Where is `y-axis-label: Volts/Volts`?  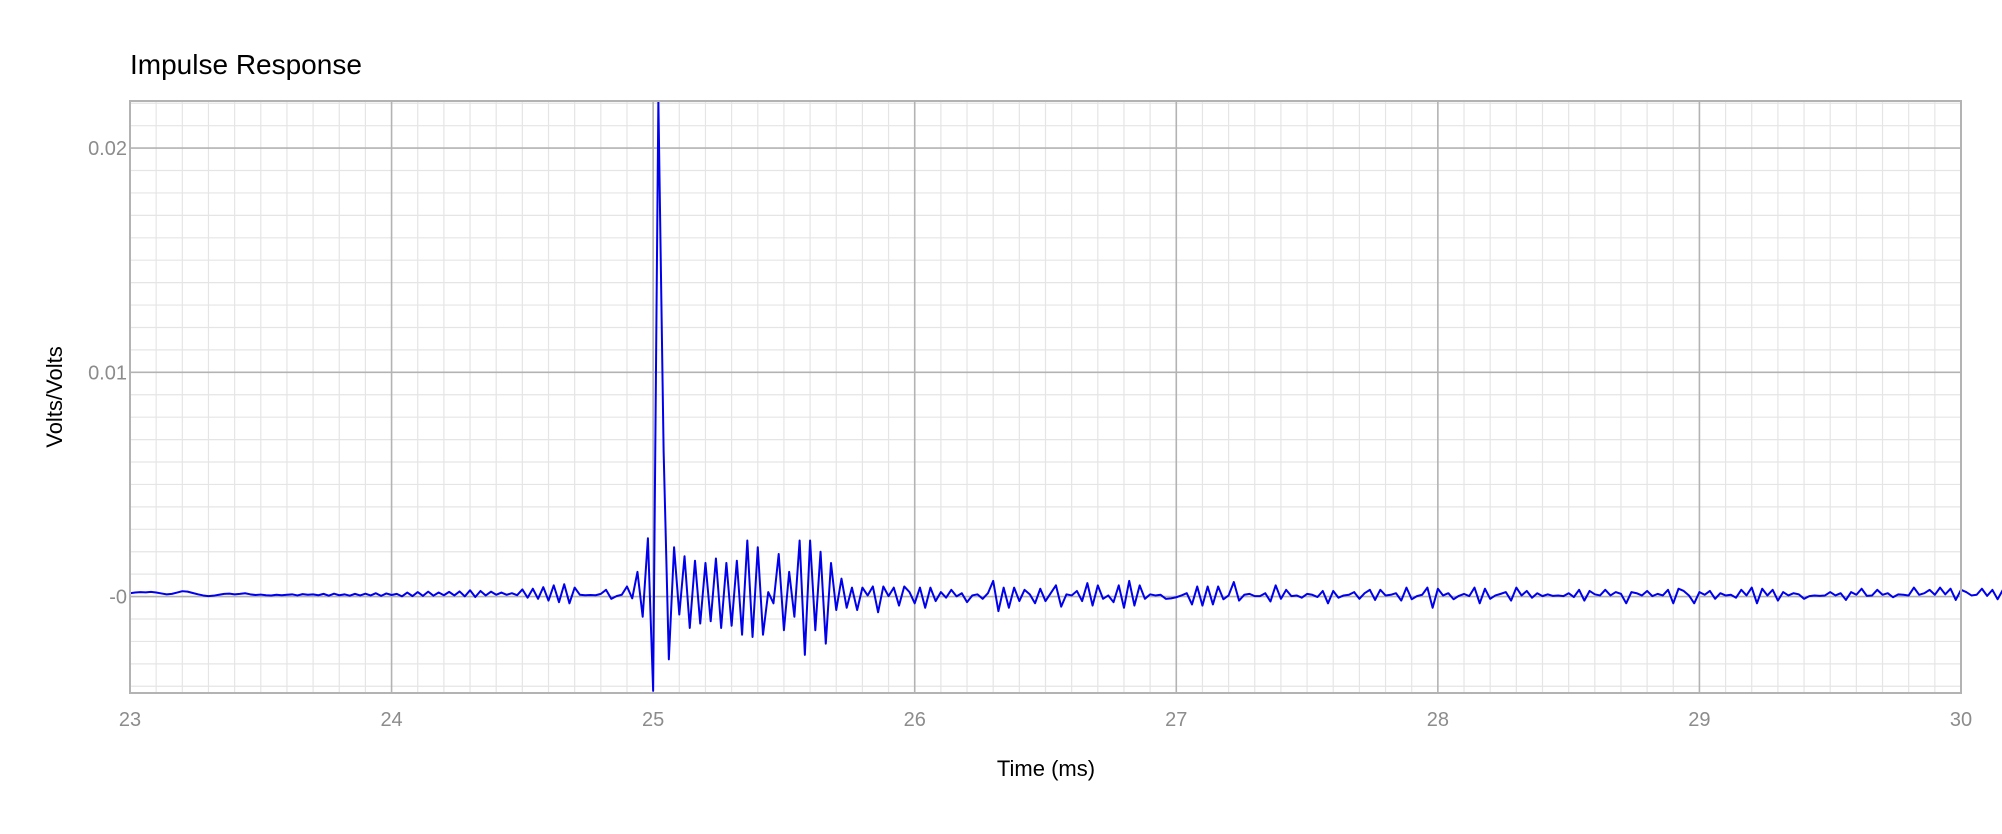 y-axis-label: Volts/Volts is located at coordinates (54, 397).